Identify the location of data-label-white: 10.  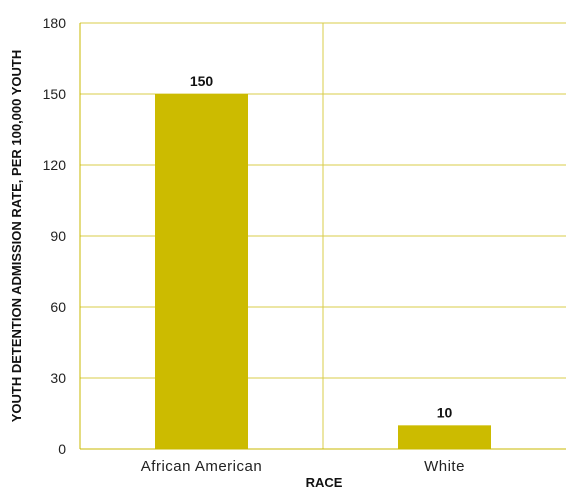
(445, 412).